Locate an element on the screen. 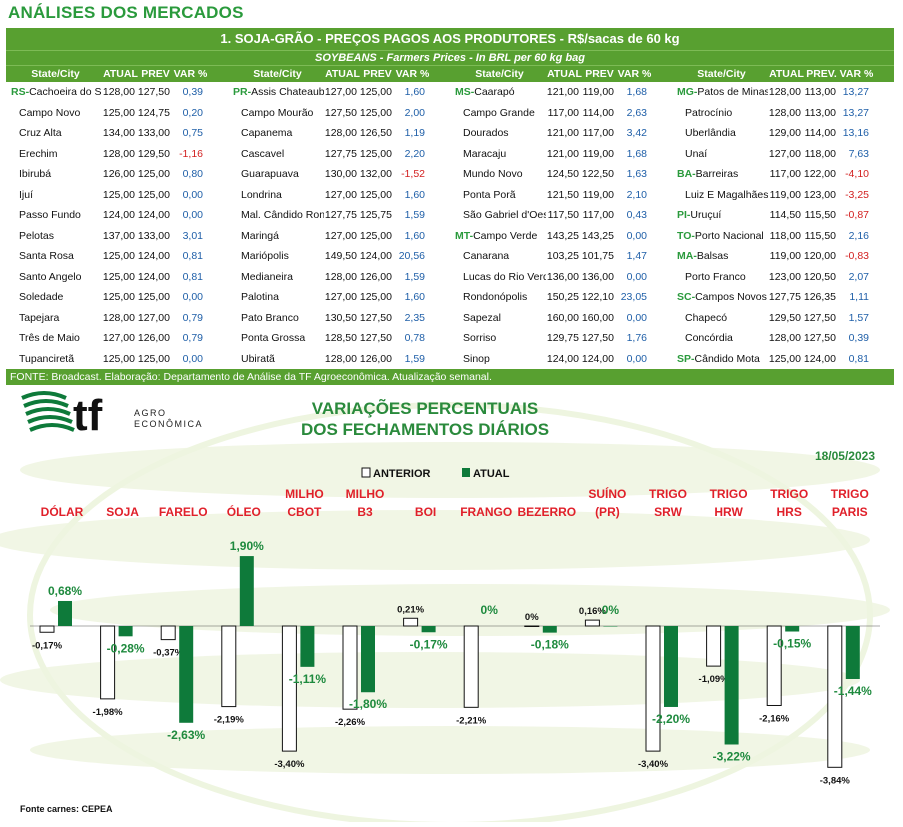 The image size is (903, 827). price-variation: 13,27 is located at coordinates (855, 92).